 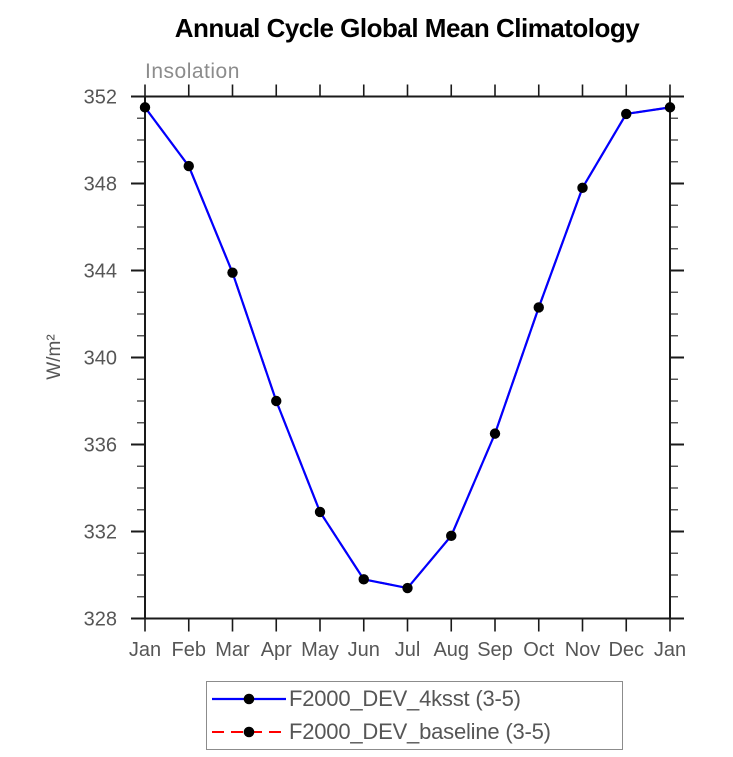 What do you see at coordinates (100, 533) in the screenshot?
I see `y-tick-label: 332` at bounding box center [100, 533].